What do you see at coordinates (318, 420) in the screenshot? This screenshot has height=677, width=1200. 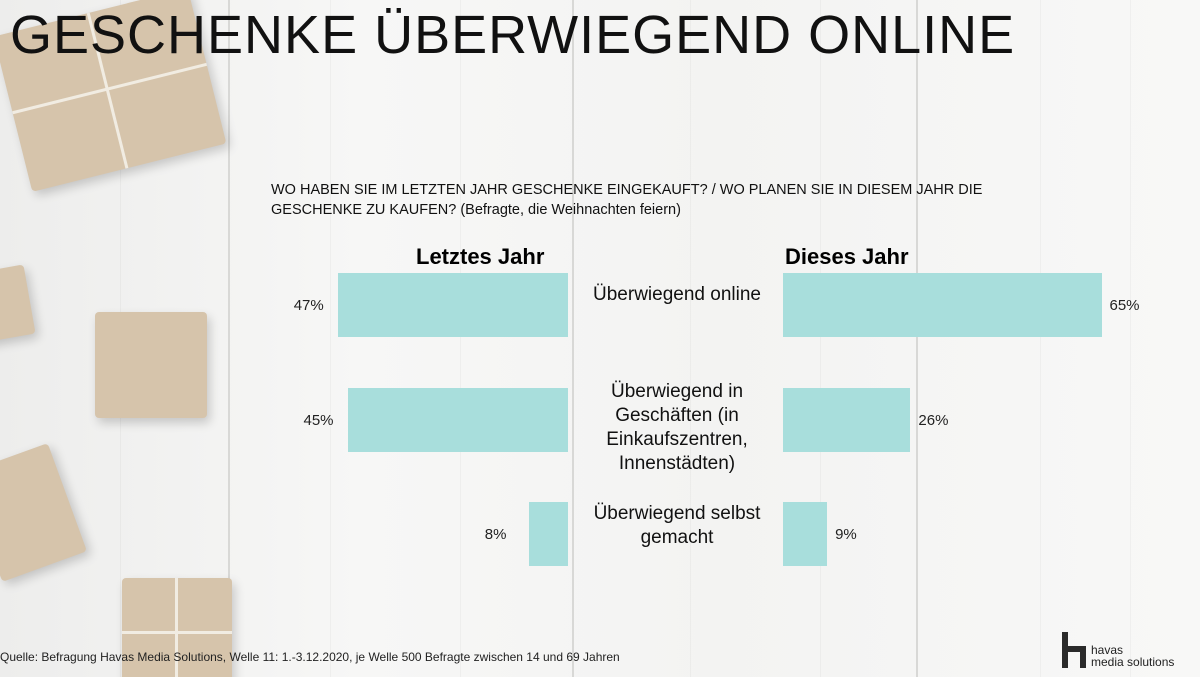 I see `value-label-last-year-1: 45%` at bounding box center [318, 420].